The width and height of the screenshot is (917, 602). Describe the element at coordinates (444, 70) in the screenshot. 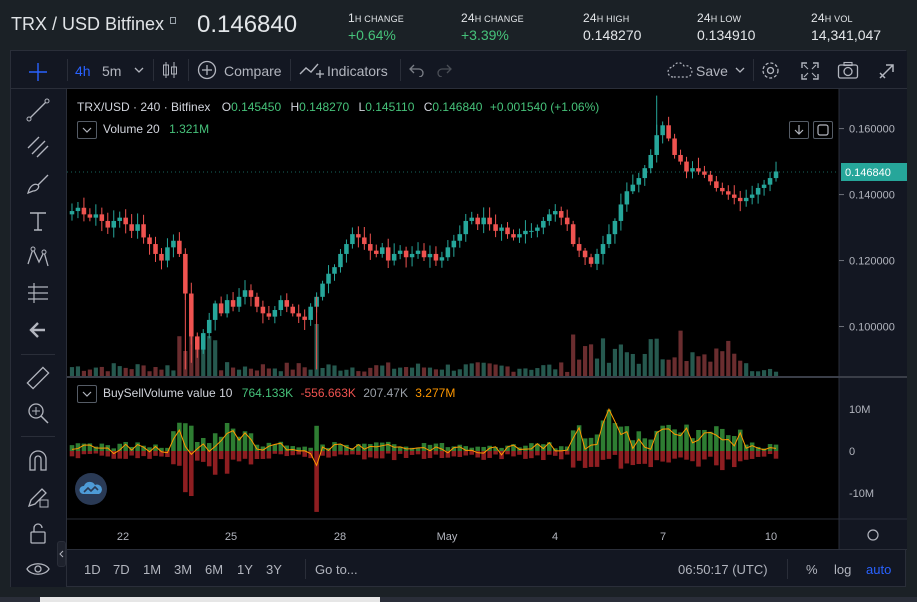

I see `redo-icon` at that location.